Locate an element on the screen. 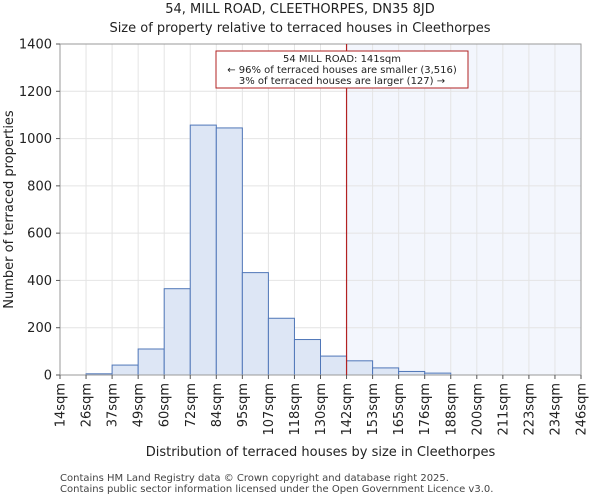 Image resolution: width=600 pixels, height=500 pixels. x-tick-label: 153sqm is located at coordinates (373, 409).